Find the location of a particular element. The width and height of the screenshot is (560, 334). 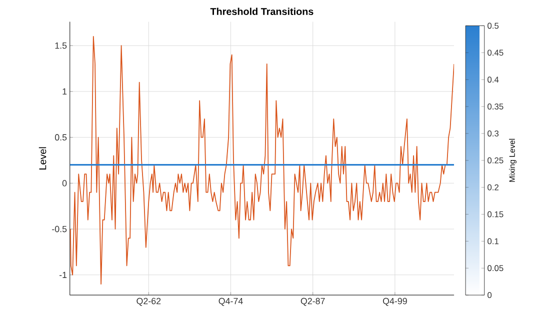

x-tick-label: Q2-87 is located at coordinates (312, 302).